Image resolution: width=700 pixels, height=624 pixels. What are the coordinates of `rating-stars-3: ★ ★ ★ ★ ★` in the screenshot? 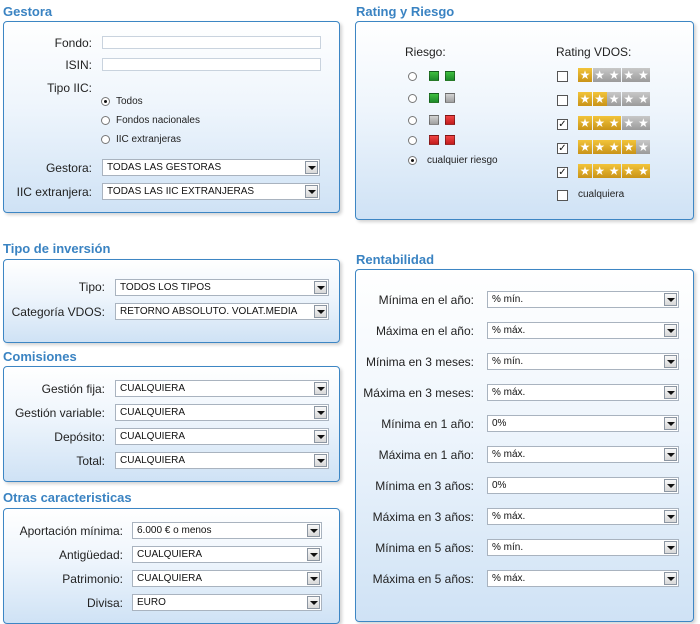 It's located at (614, 123).